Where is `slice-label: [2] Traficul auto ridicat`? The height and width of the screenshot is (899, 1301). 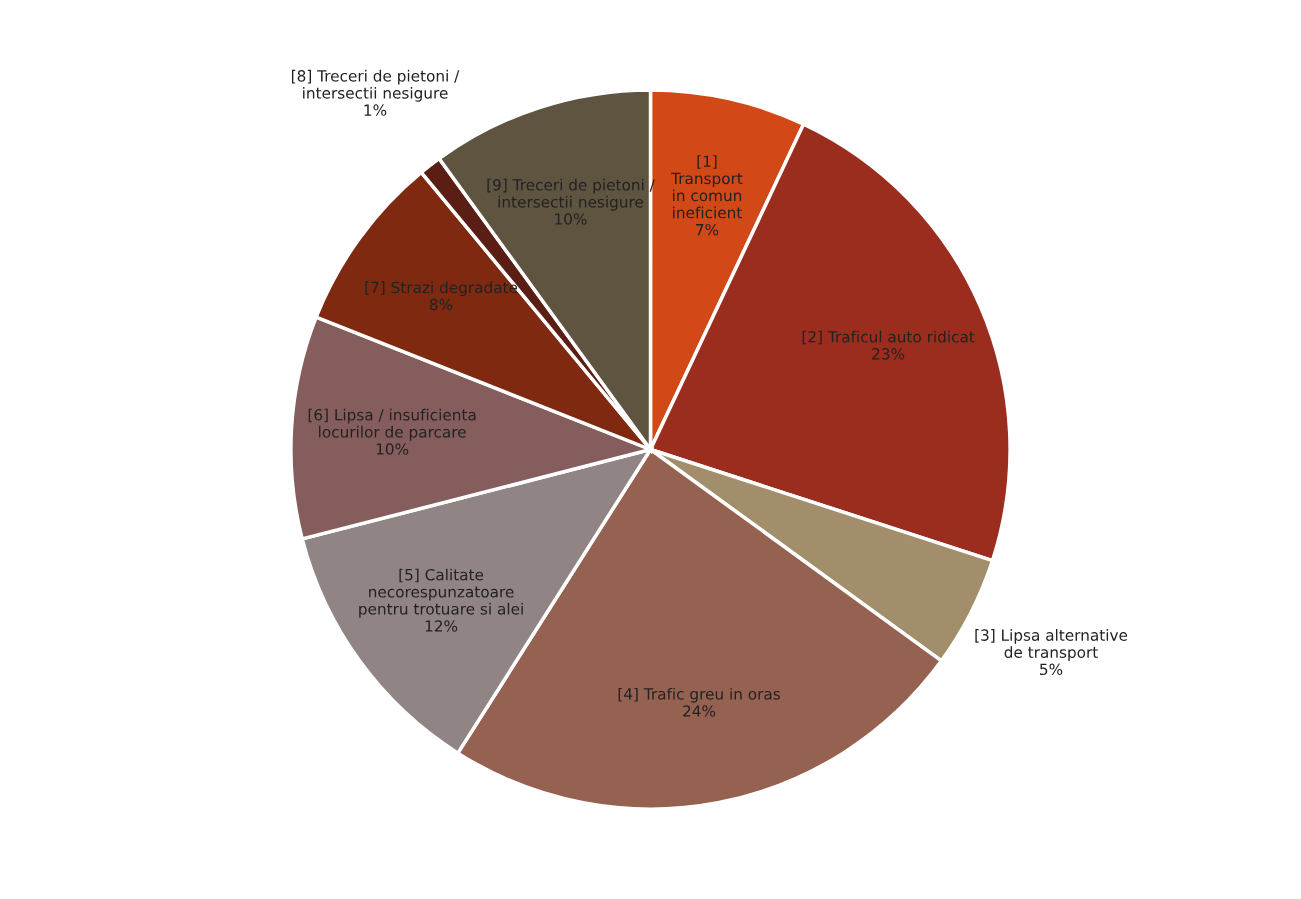
slice-label: [2] Traficul auto ridicat is located at coordinates (888, 337).